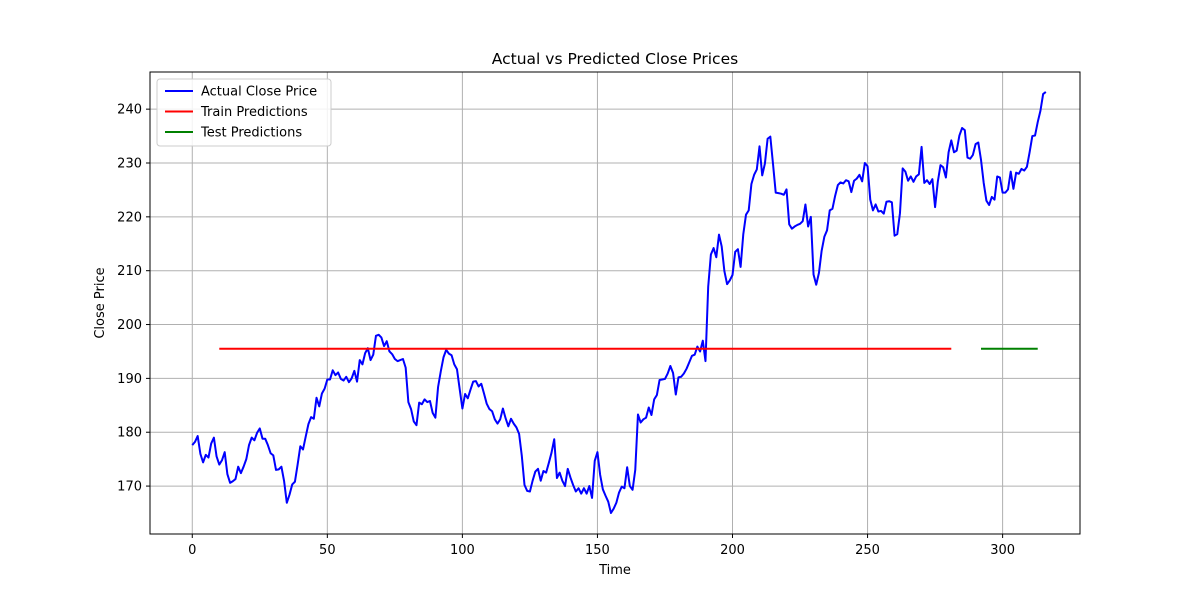  I want to click on y-tick-label: 200, so click(129, 325).